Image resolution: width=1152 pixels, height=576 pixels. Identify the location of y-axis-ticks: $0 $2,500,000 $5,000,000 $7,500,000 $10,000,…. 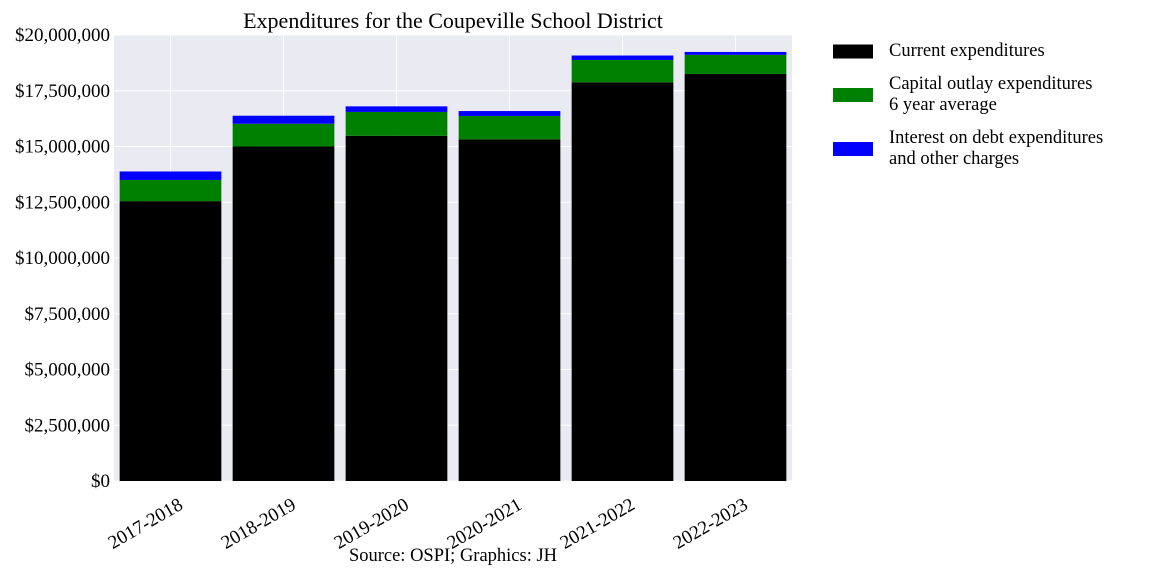
(62, 258).